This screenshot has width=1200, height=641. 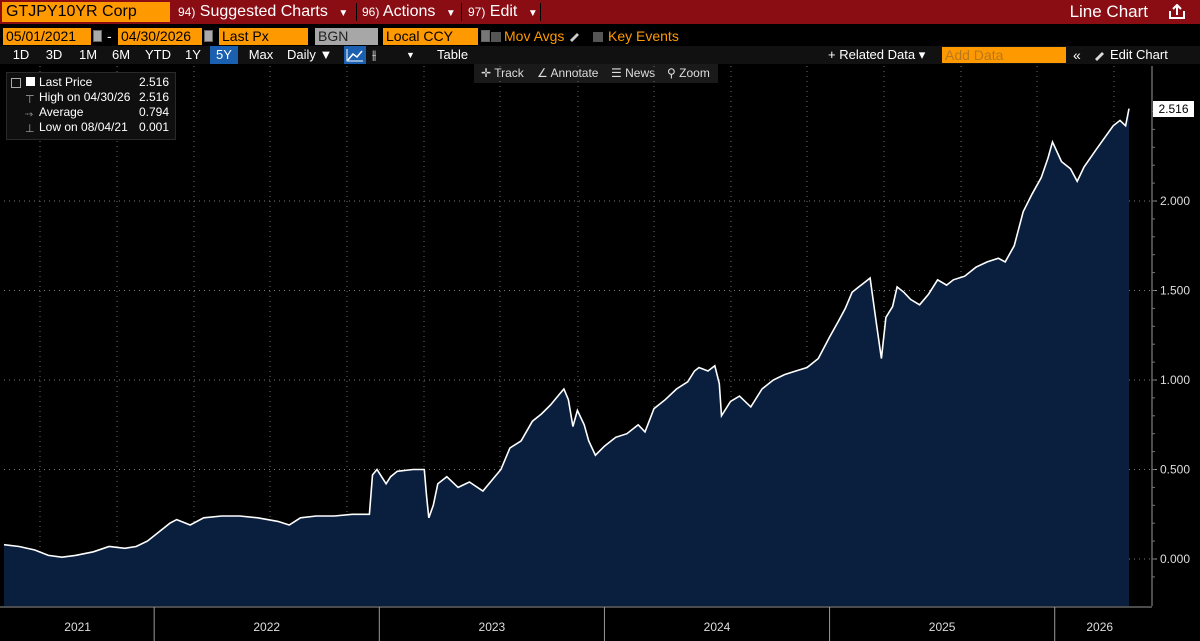 I want to click on field-selector: Last Px, so click(x=263, y=36).